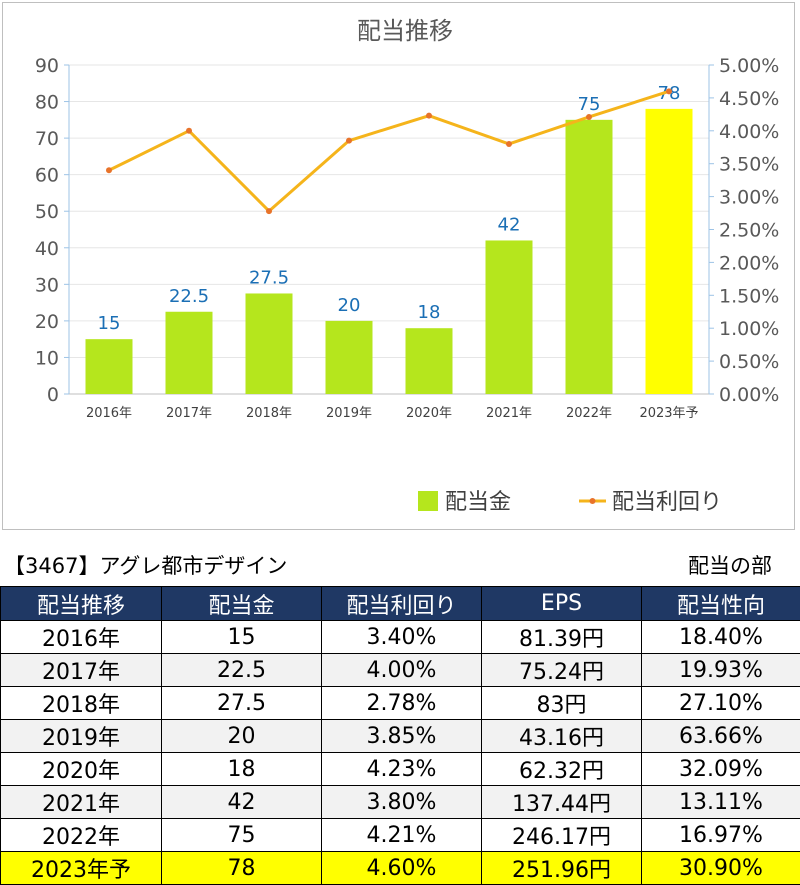 The image size is (800, 885). Describe the element at coordinates (669, 251) in the screenshot. I see `bar-2023年予` at that location.